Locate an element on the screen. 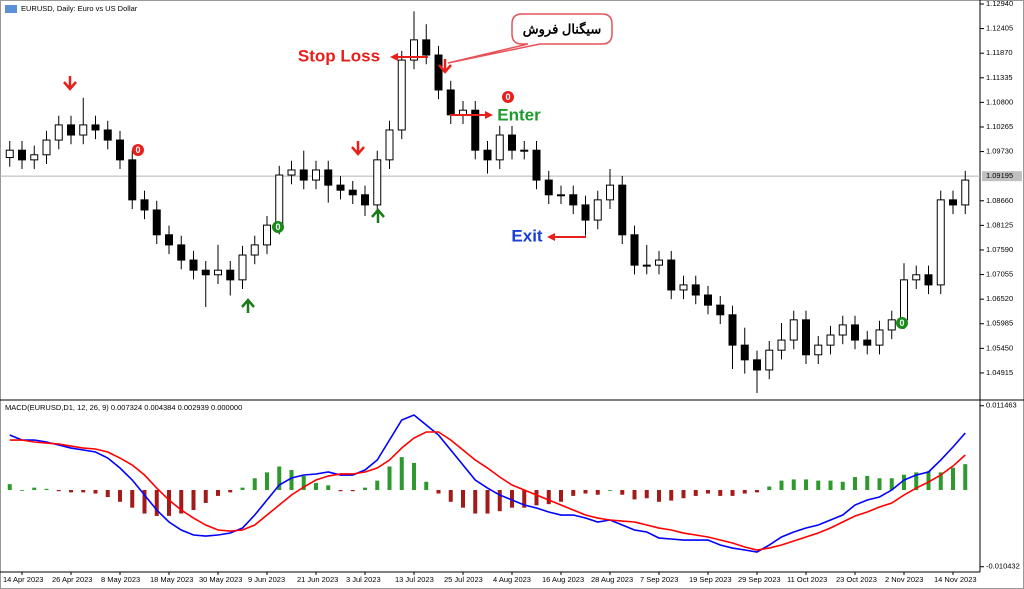  stop-loss-arrowhead is located at coordinates (394, 57).